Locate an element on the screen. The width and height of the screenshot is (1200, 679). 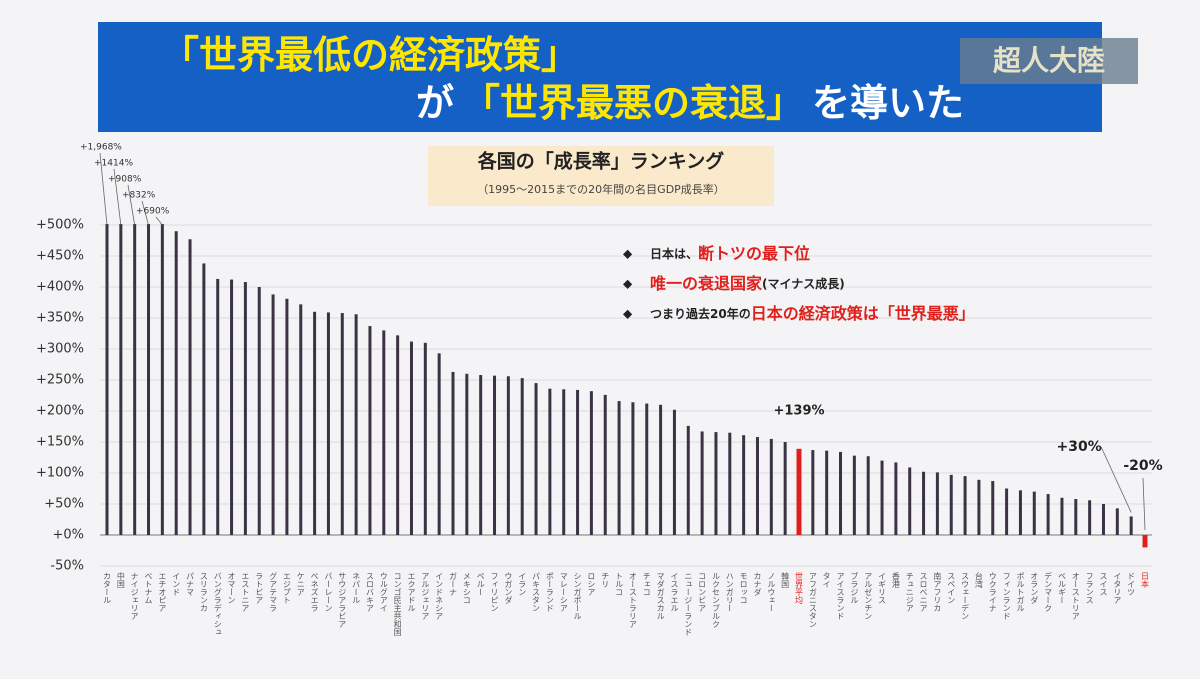
x-tick-label: イスラエル is located at coordinates (674, 592).